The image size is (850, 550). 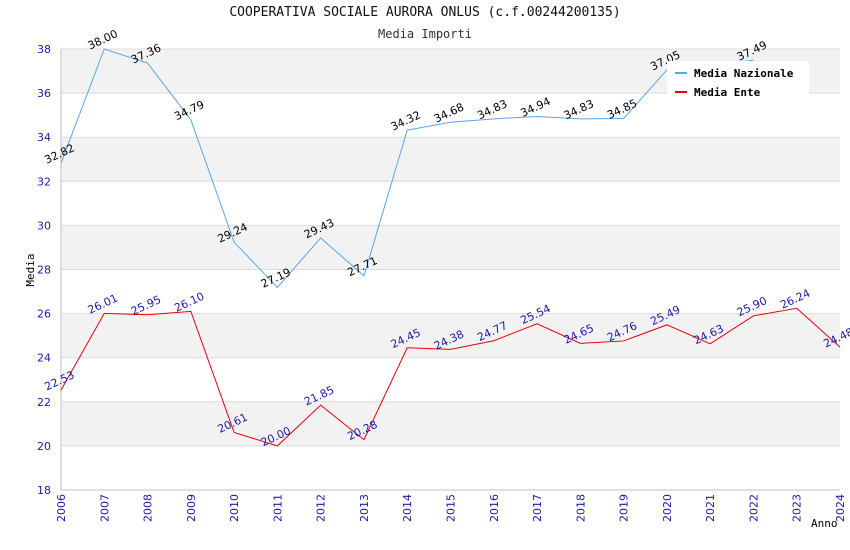 What do you see at coordinates (30, 269) in the screenshot?
I see `y-axis-title: Media` at bounding box center [30, 269].